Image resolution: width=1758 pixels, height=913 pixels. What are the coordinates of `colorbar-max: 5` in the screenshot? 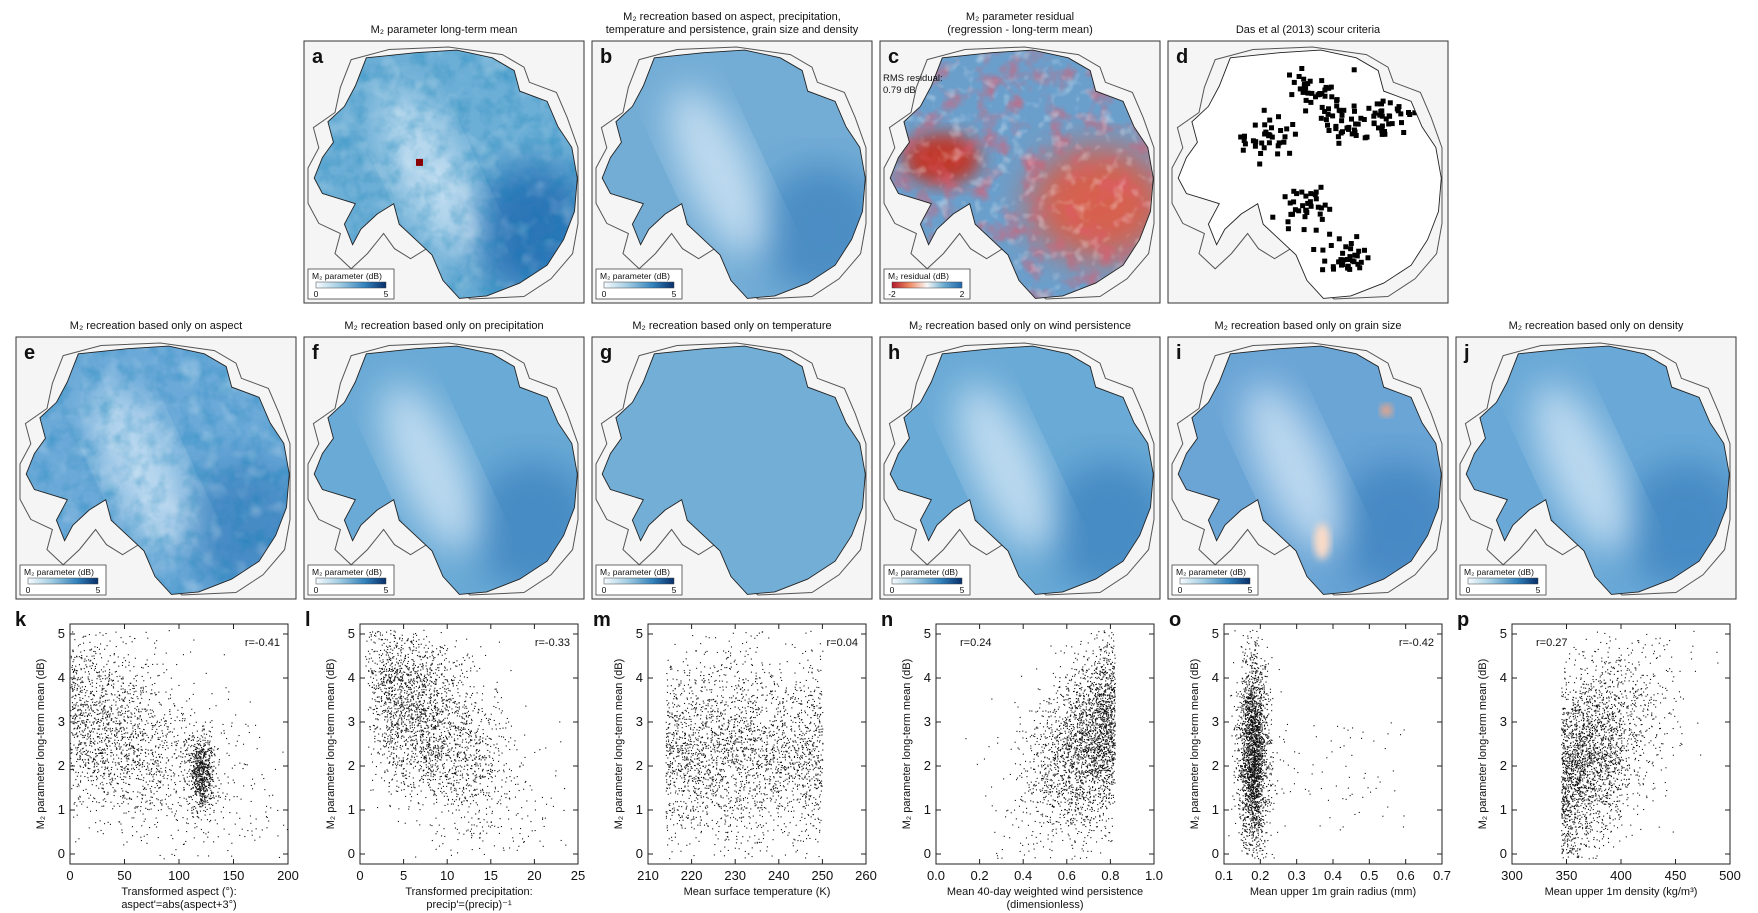 It's located at (386, 294).